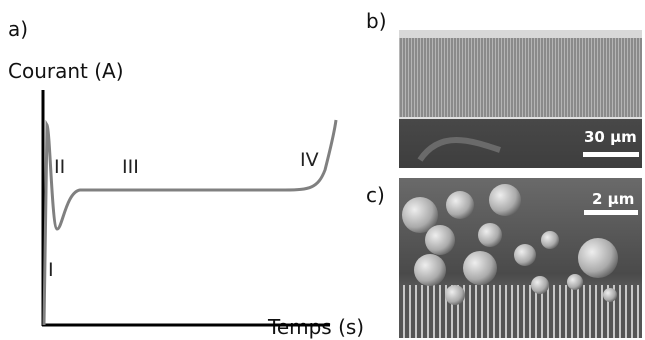  Describe the element at coordinates (315, 327) in the screenshot. I see `x-axis-label: Temps (s)` at that location.